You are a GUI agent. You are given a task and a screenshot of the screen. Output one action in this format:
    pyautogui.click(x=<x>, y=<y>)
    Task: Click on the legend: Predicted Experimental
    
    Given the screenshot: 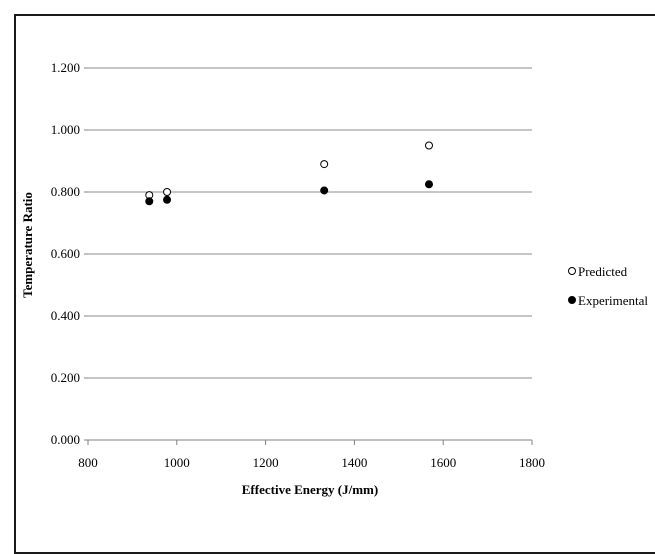 What is the action you would take?
    pyautogui.click(x=608, y=286)
    